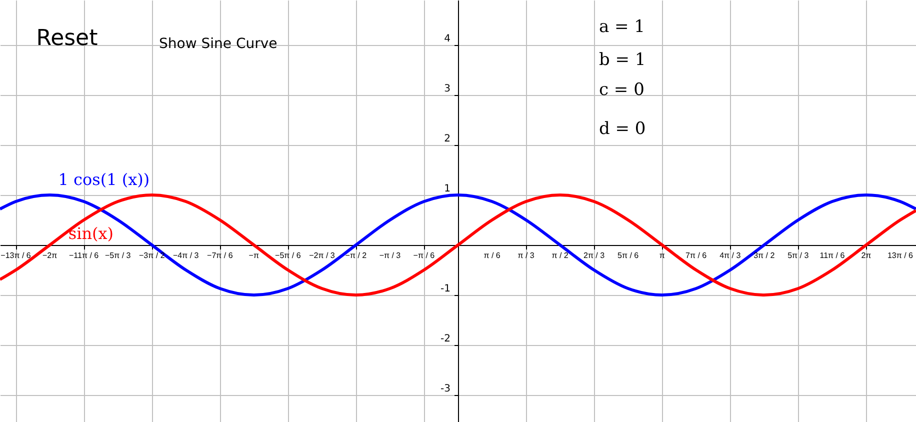 The width and height of the screenshot is (916, 422). Describe the element at coordinates (866, 255) in the screenshot. I see `x-tick-label: 2π` at that location.